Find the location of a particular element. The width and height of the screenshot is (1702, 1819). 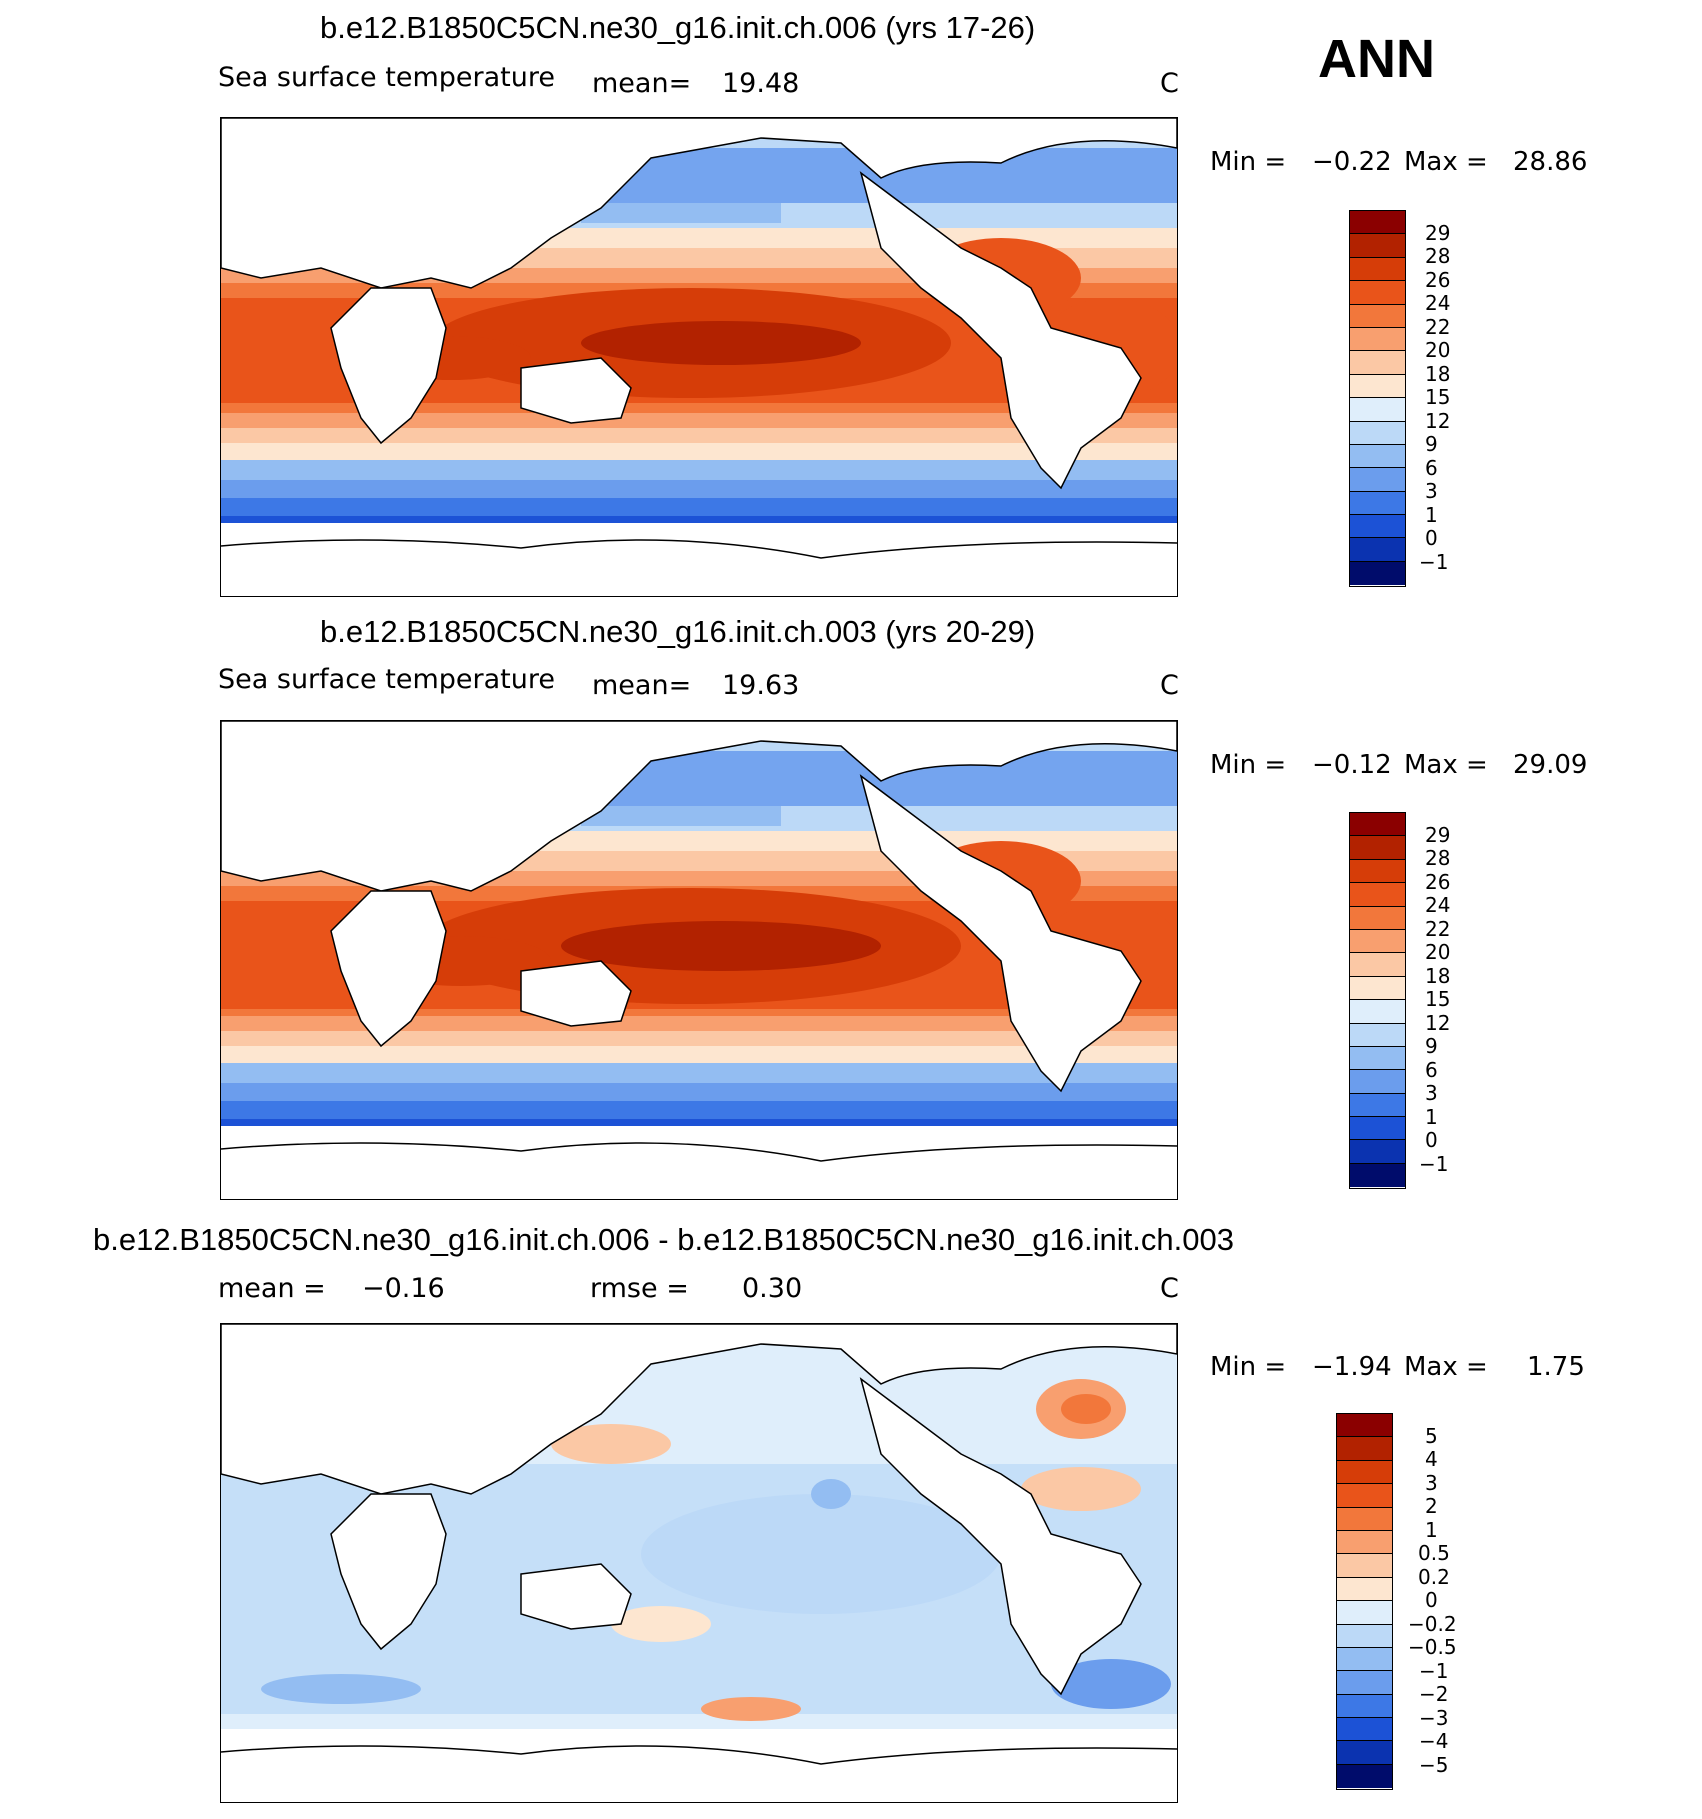

panel-3-min-label: Min = is located at coordinates (1248, 1367).